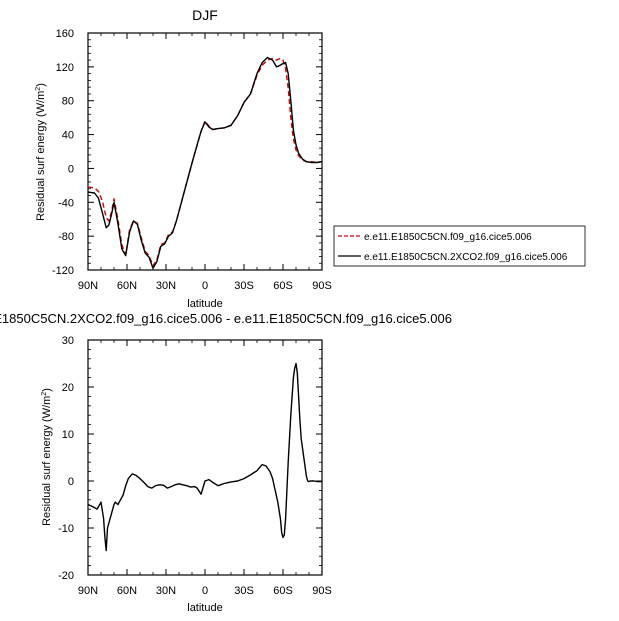 The height and width of the screenshot is (621, 619). What do you see at coordinates (127, 286) in the screenshot?
I see `chart-top-xtick-label: 60N` at bounding box center [127, 286].